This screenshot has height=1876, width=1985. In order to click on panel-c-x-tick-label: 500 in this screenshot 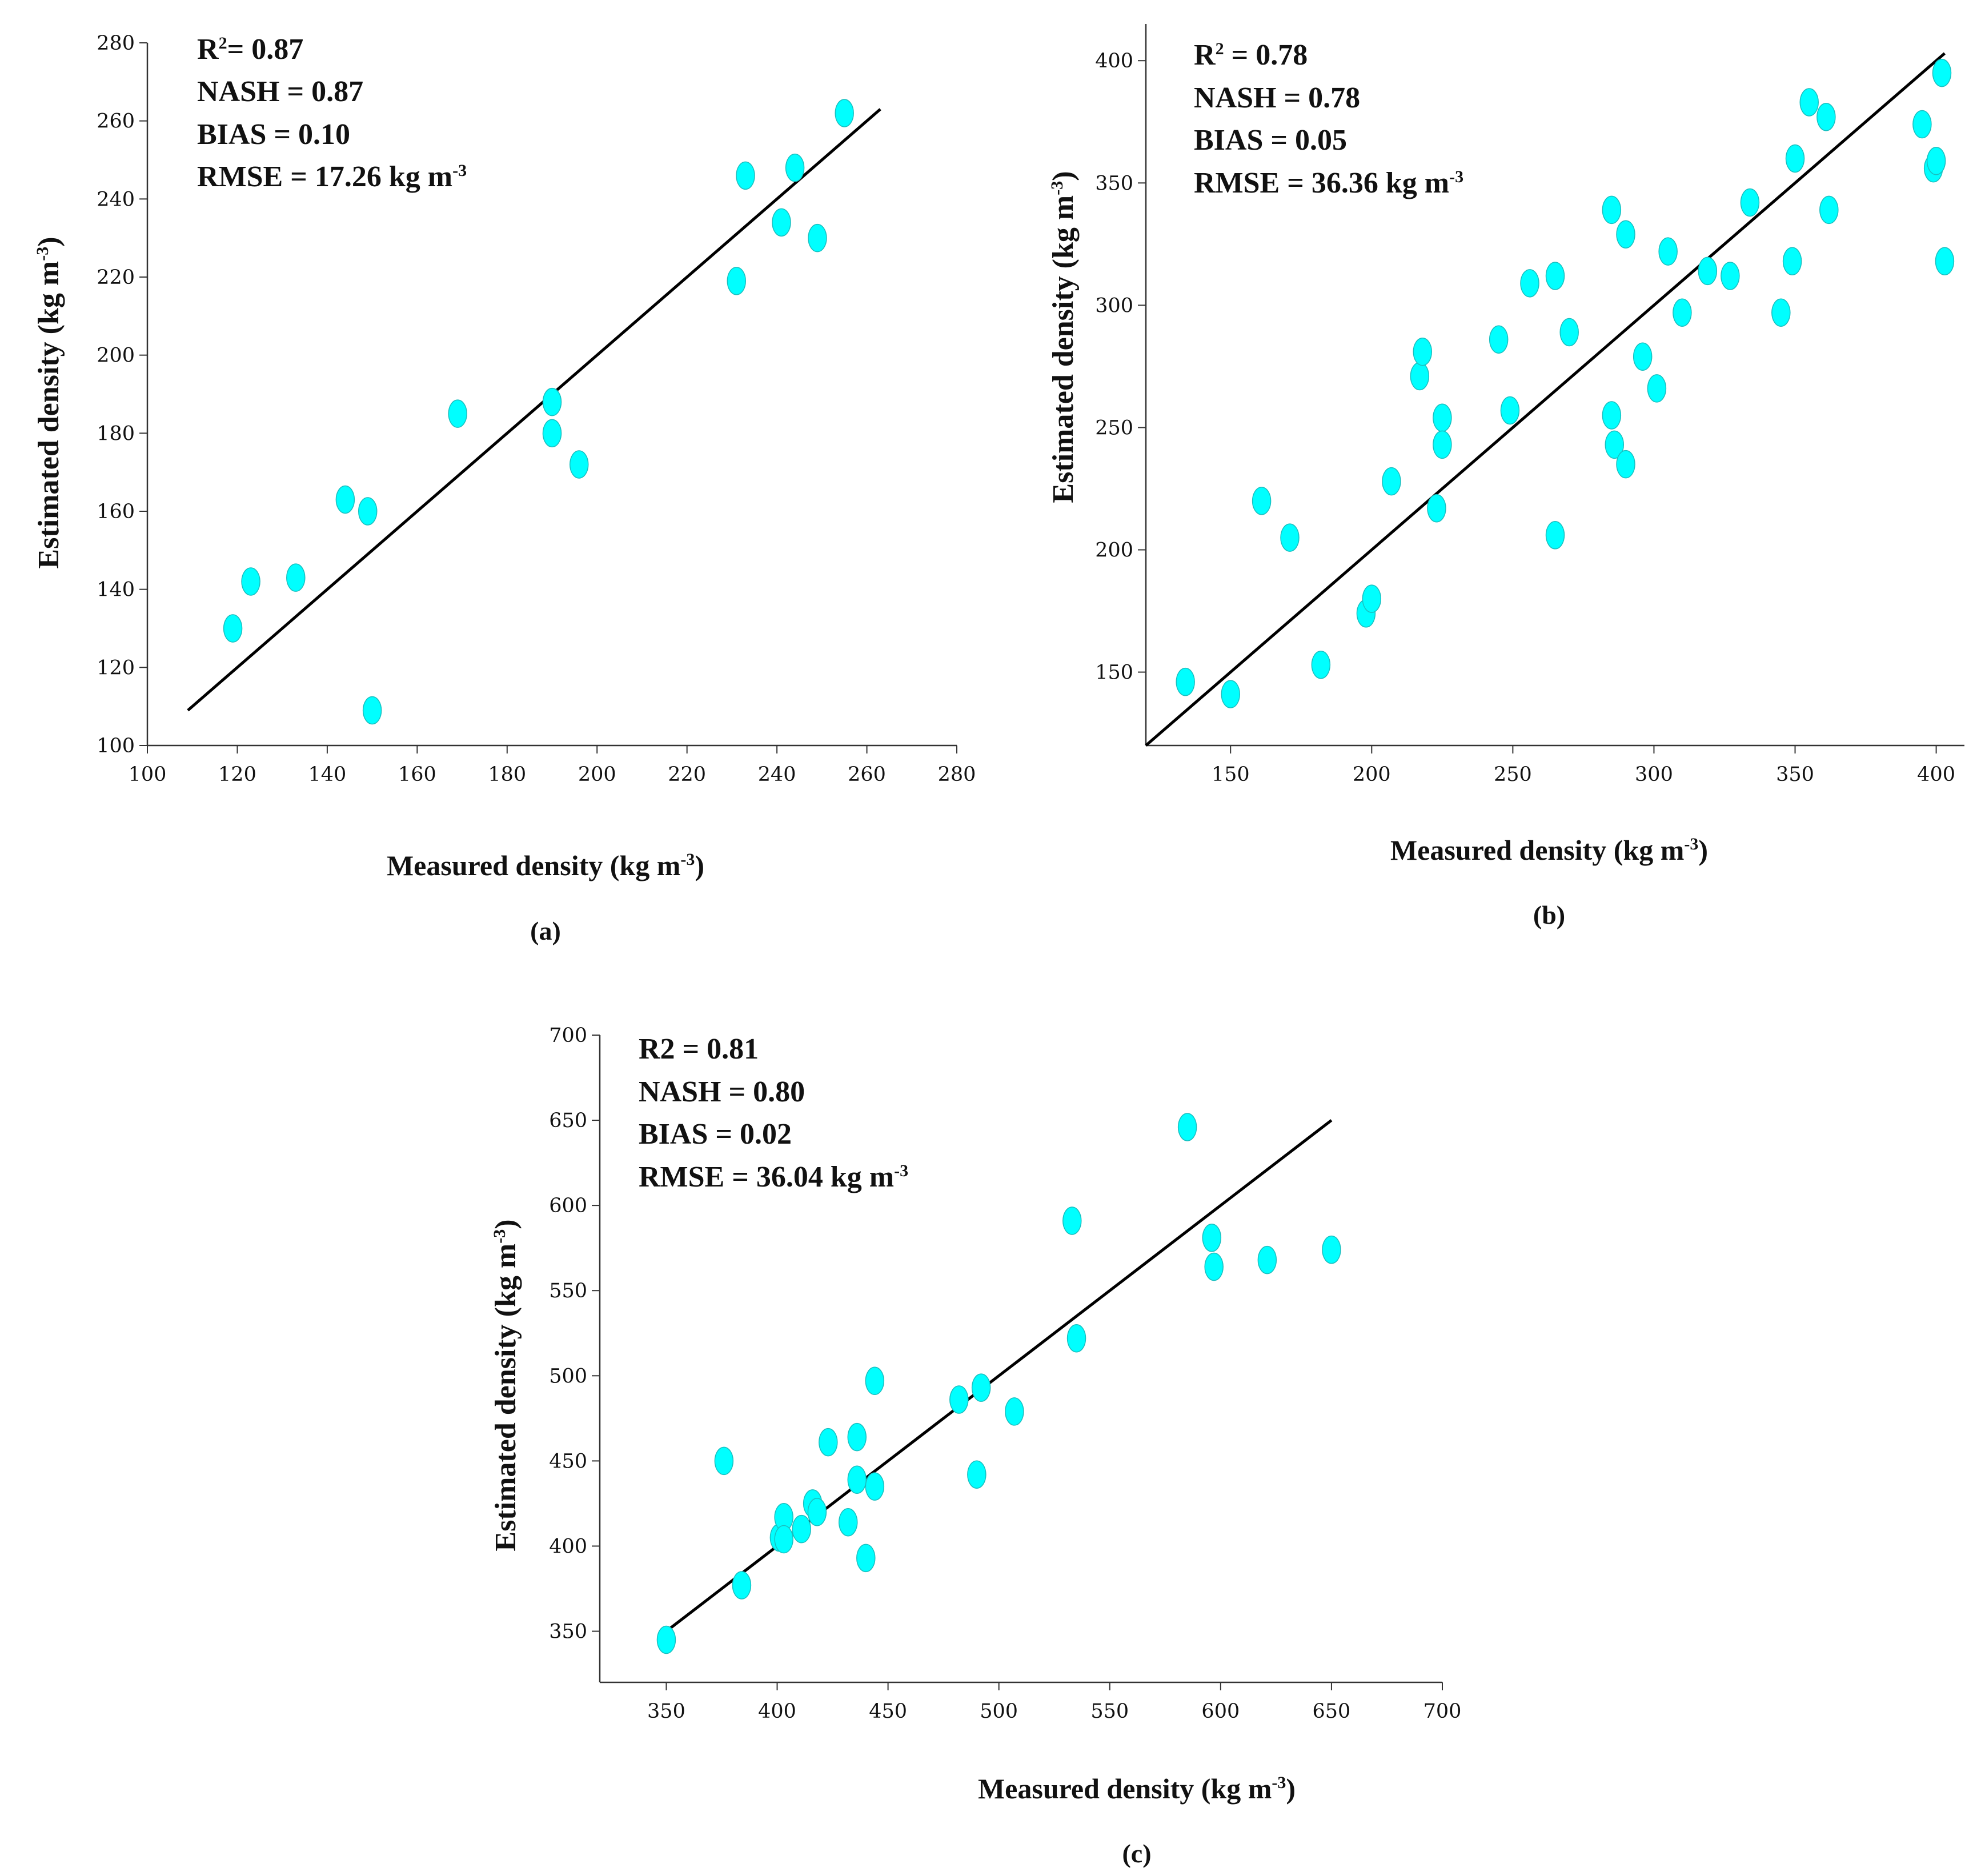, I will do `click(999, 1712)`.